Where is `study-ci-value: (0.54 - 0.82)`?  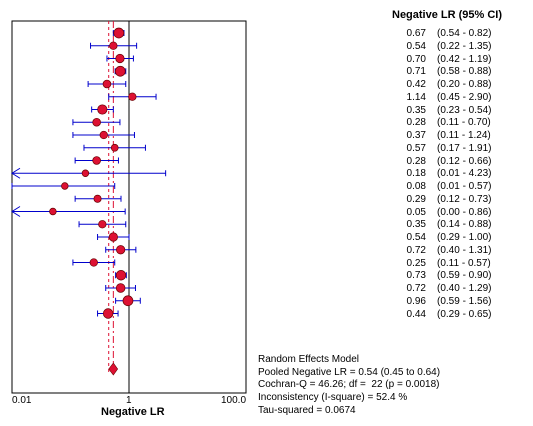
study-ci-value: (0.54 - 0.82) is located at coordinates (464, 33).